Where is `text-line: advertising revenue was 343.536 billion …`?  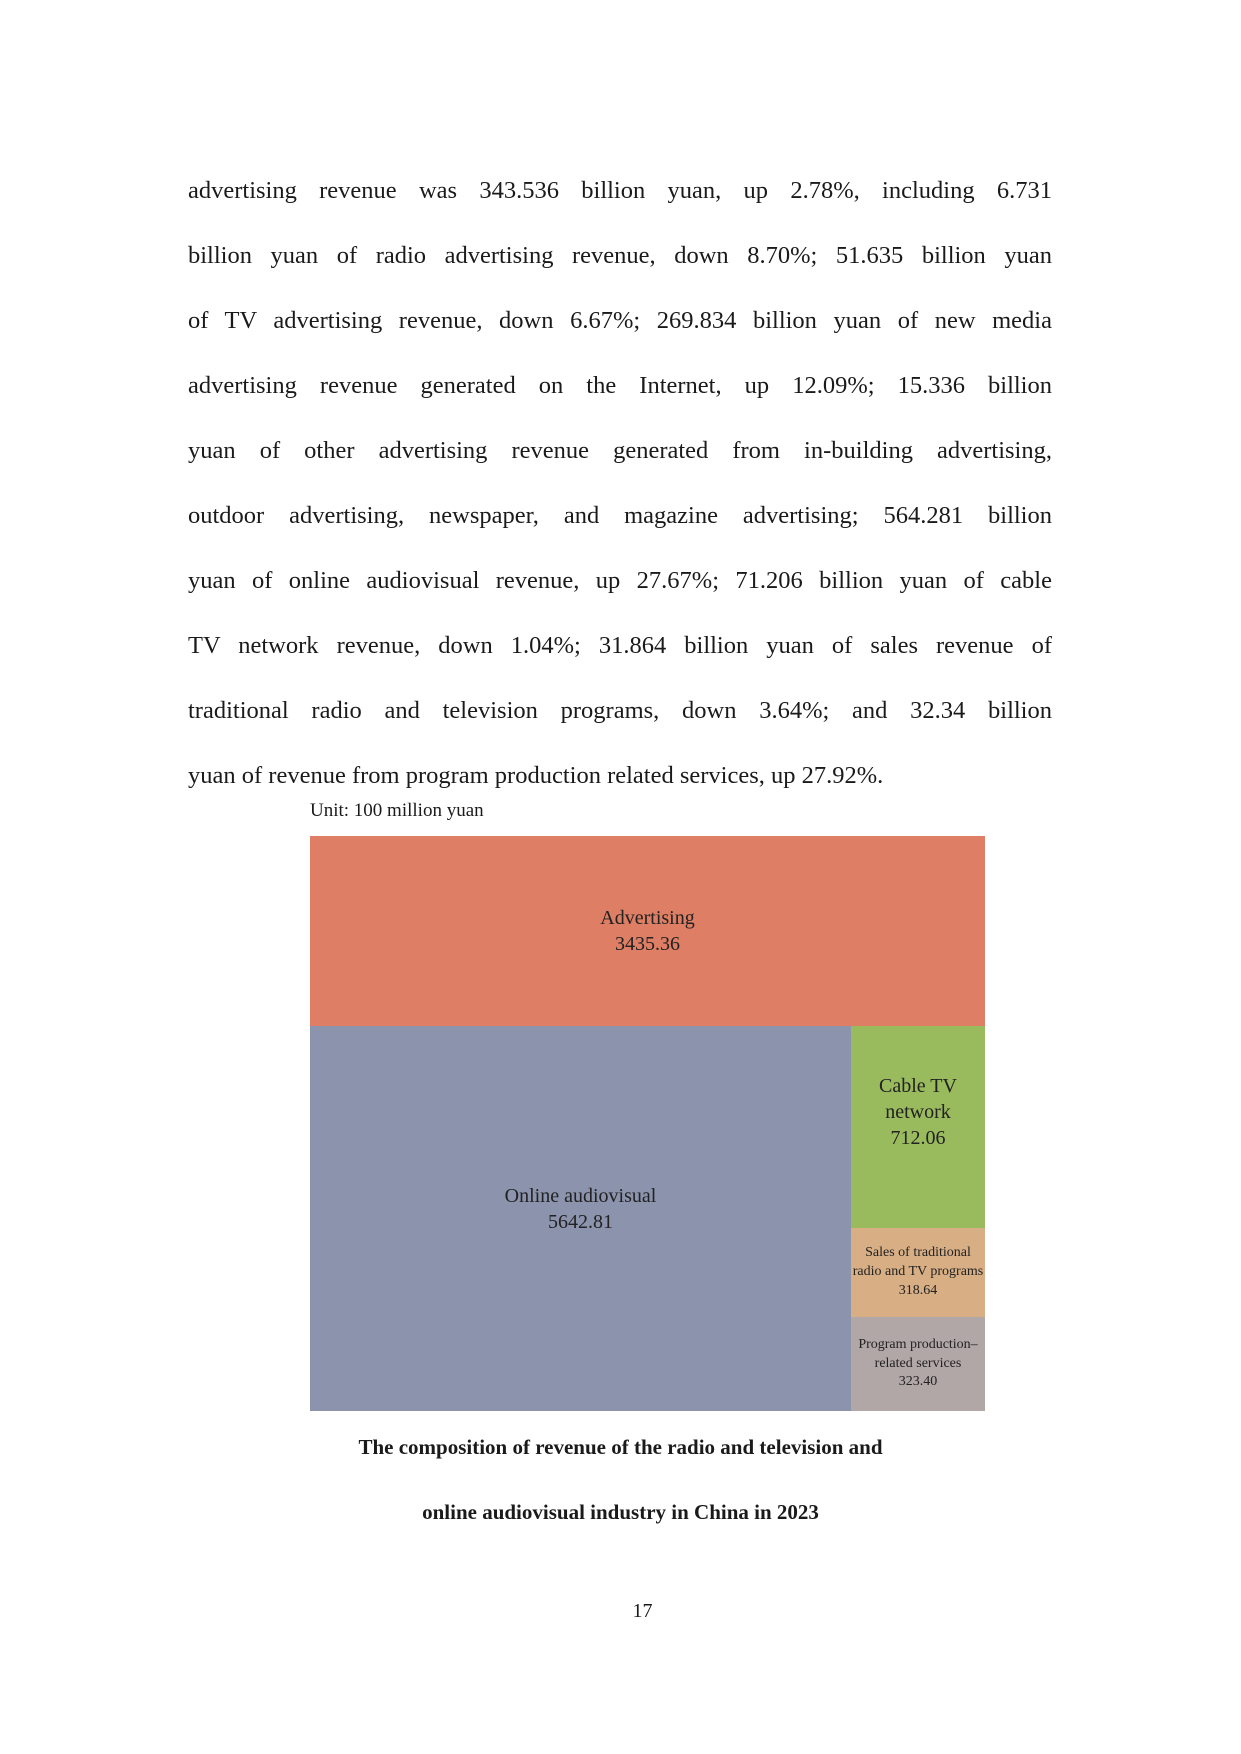 text-line: advertising revenue was 343.536 billion … is located at coordinates (620, 190).